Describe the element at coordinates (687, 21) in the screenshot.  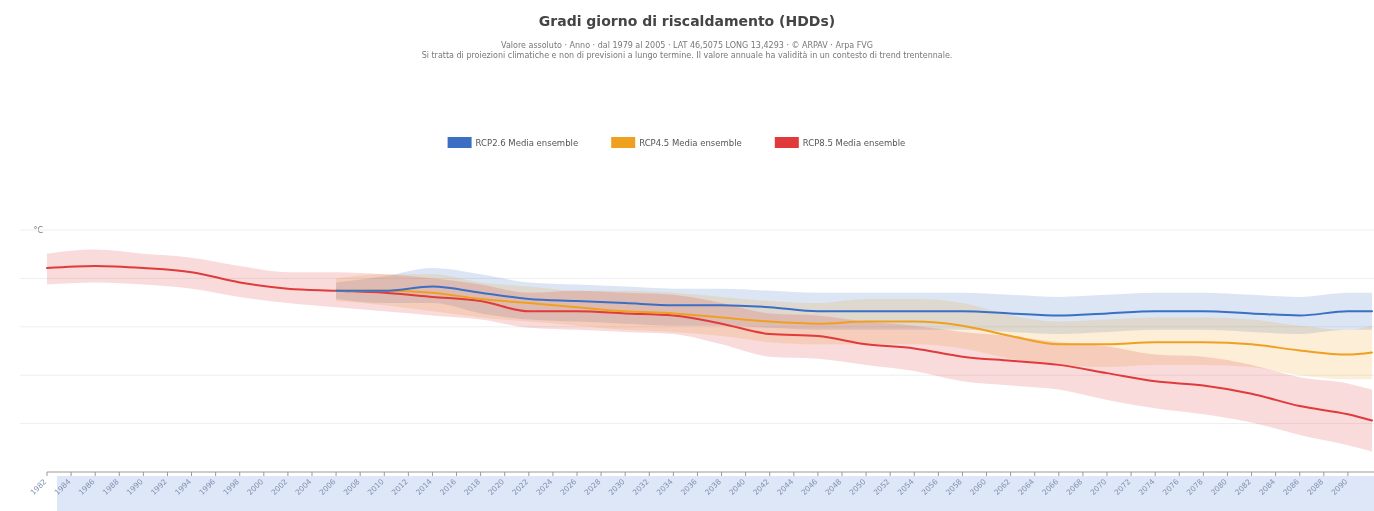
I see `chart-title: Gradi giorno di riscaldamento (HDDs)` at that location.